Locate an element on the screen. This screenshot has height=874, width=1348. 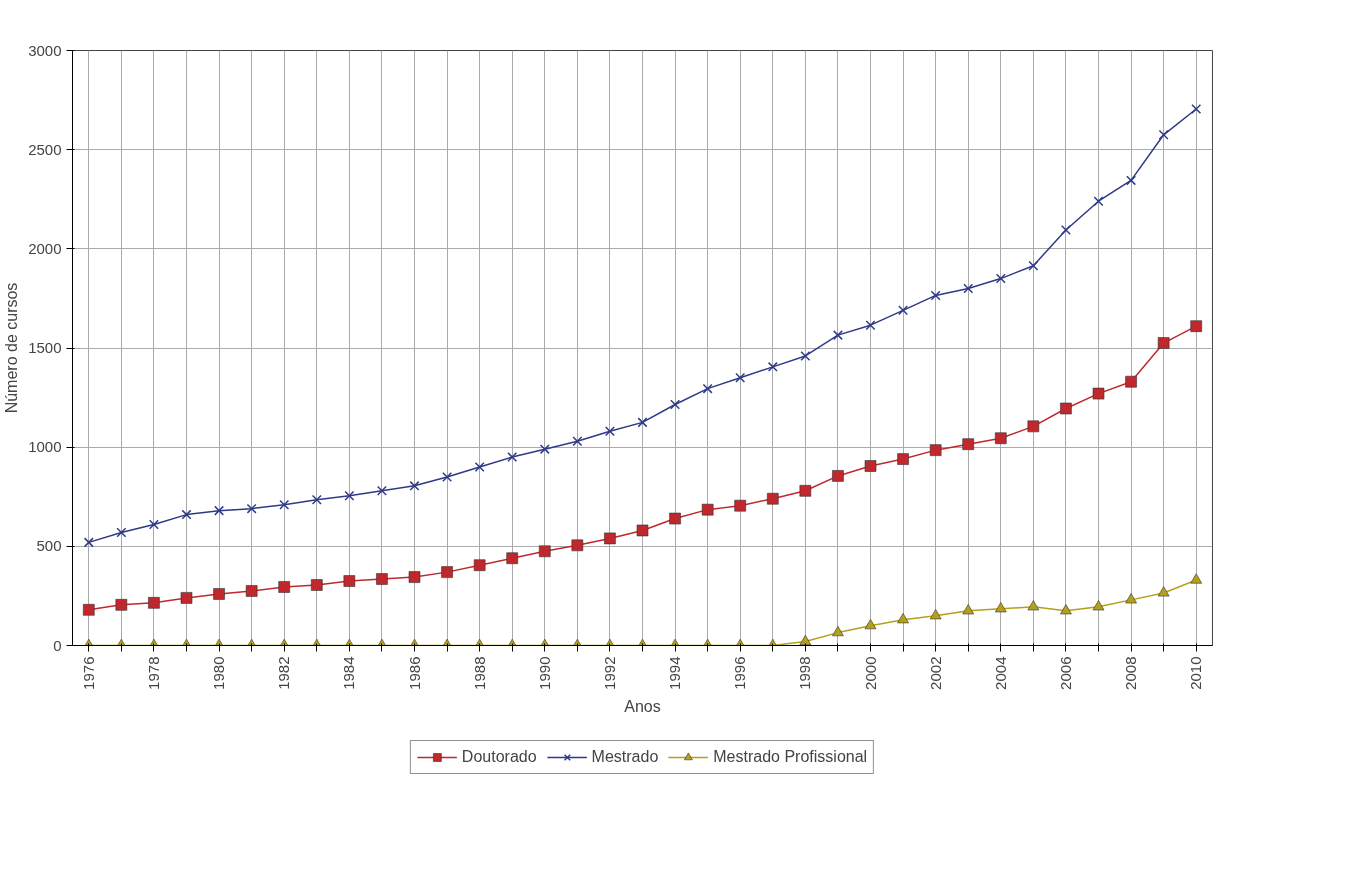
x-tick-label: 2008 is located at coordinates (1131, 673).